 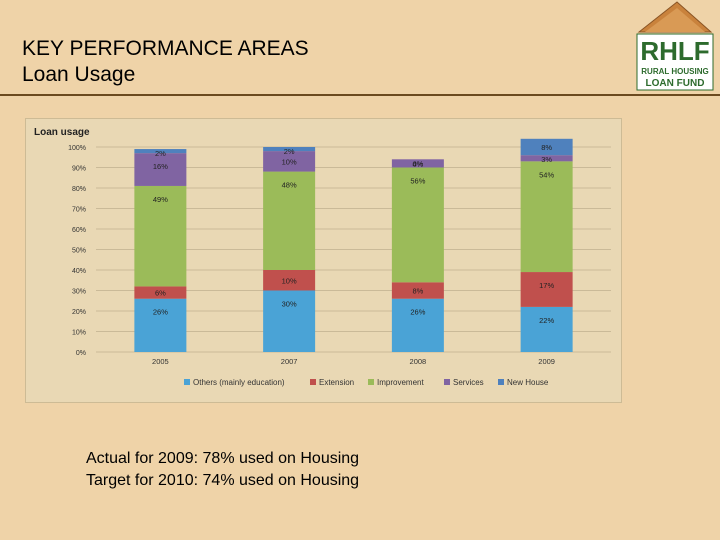 What do you see at coordinates (165, 48) in the screenshot?
I see `page-title: KEY PERFORMANCE AREAS` at bounding box center [165, 48].